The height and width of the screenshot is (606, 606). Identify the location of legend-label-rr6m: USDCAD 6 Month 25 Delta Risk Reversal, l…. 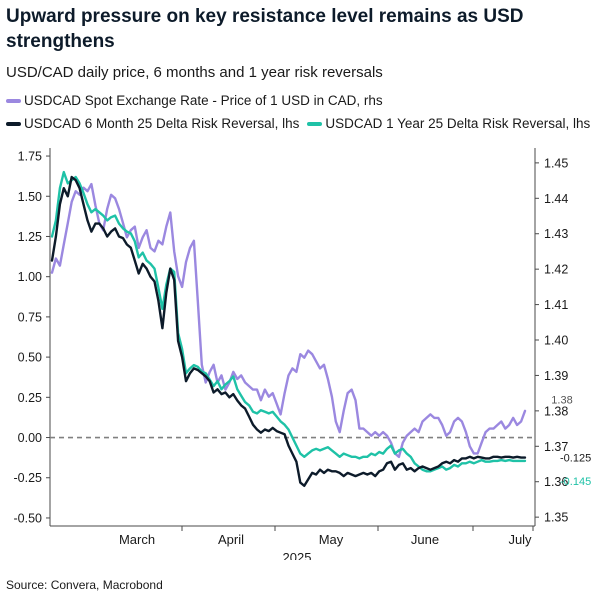
(162, 123).